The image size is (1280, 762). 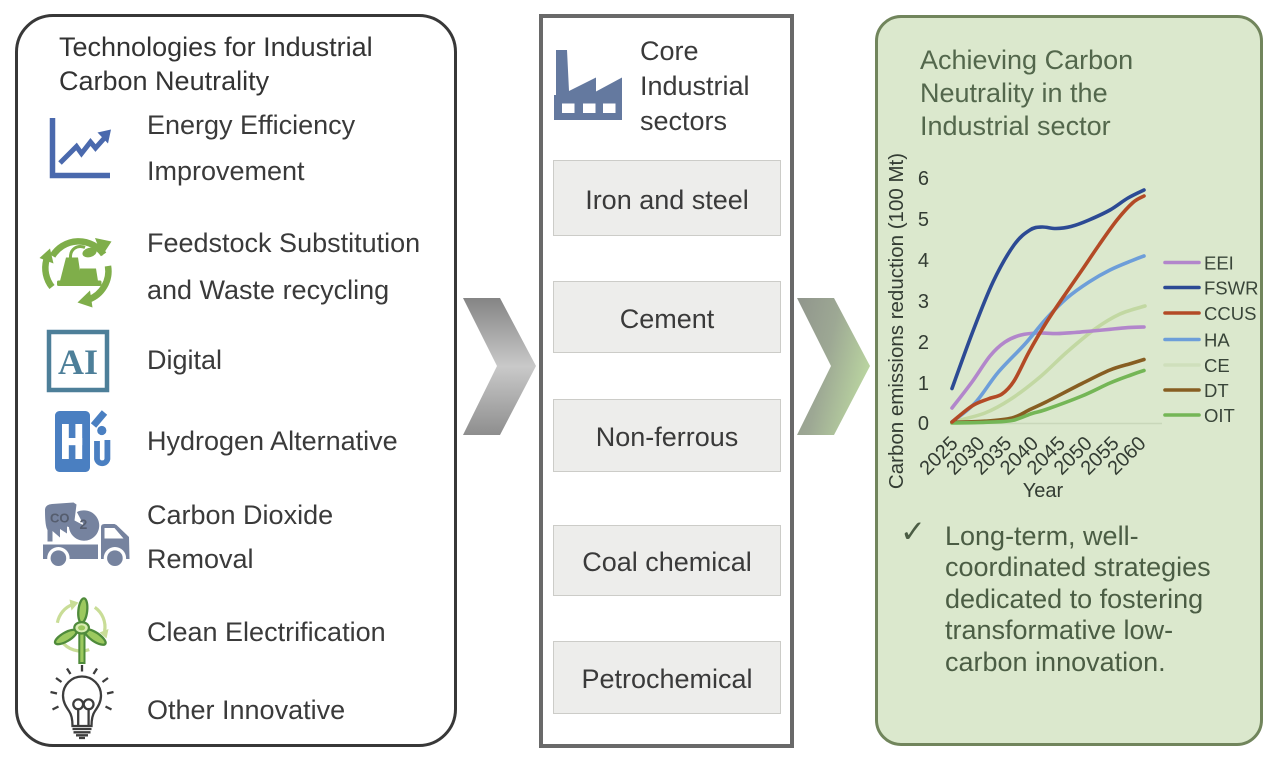 I want to click on svg-text: OIT, so click(x=1219, y=415).